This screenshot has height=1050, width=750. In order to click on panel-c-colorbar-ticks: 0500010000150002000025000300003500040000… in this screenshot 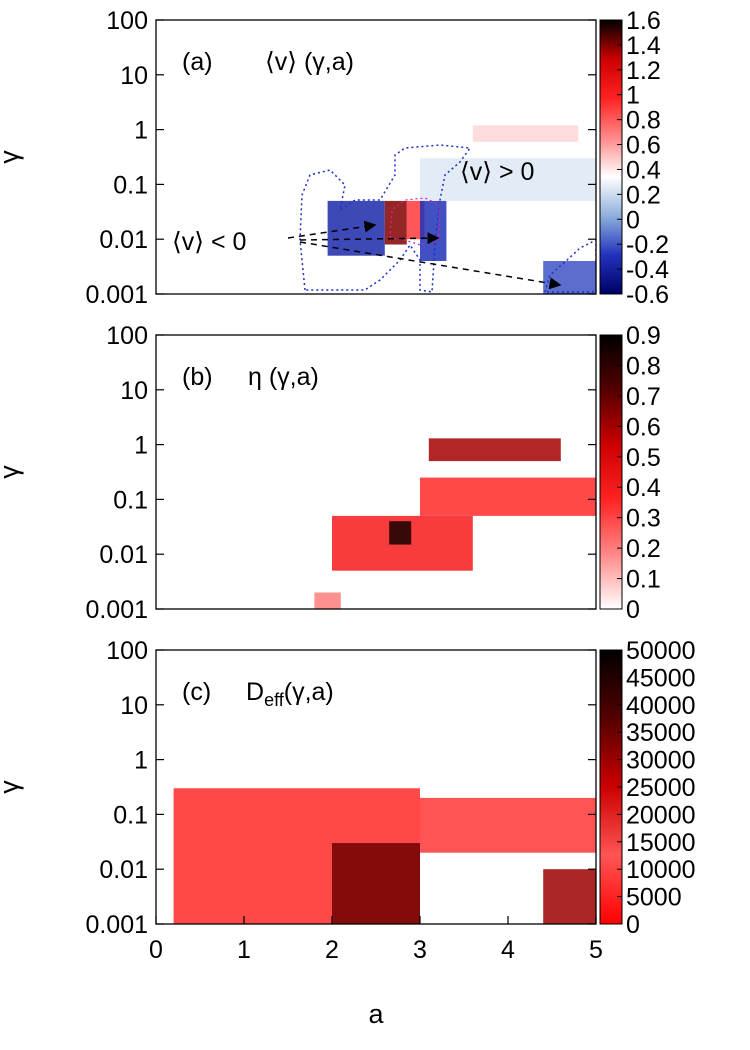, I will do `click(656, 788)`.